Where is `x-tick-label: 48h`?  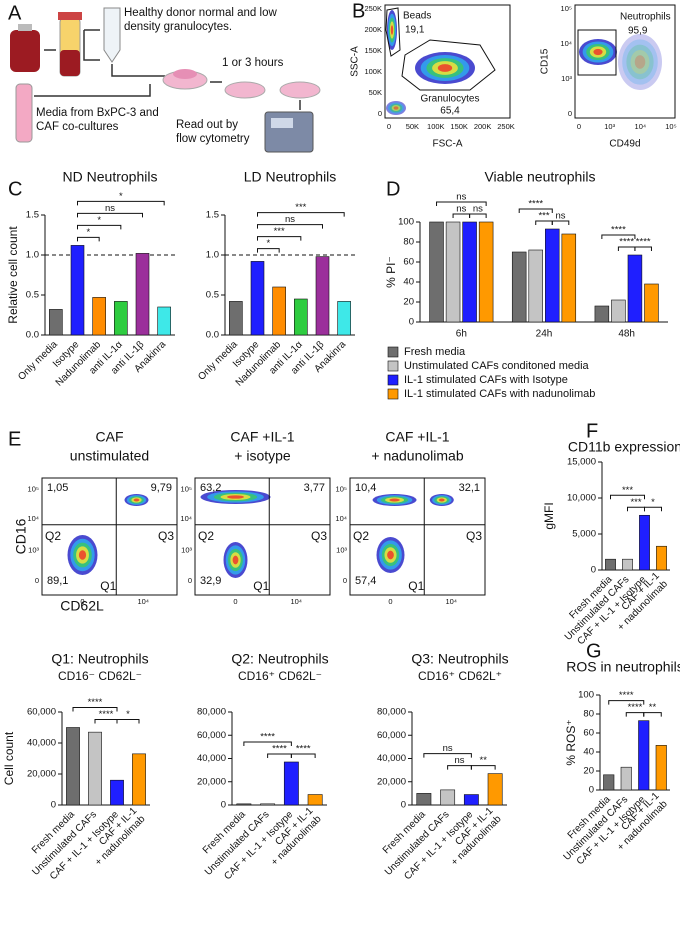 x-tick-label: 48h is located at coordinates (626, 334).